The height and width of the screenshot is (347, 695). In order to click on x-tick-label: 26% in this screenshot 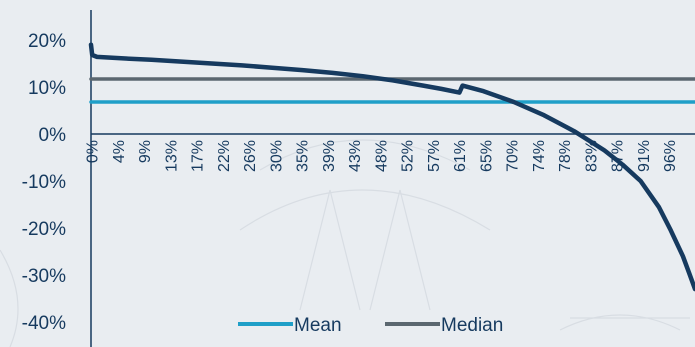, I will do `click(250, 156)`.